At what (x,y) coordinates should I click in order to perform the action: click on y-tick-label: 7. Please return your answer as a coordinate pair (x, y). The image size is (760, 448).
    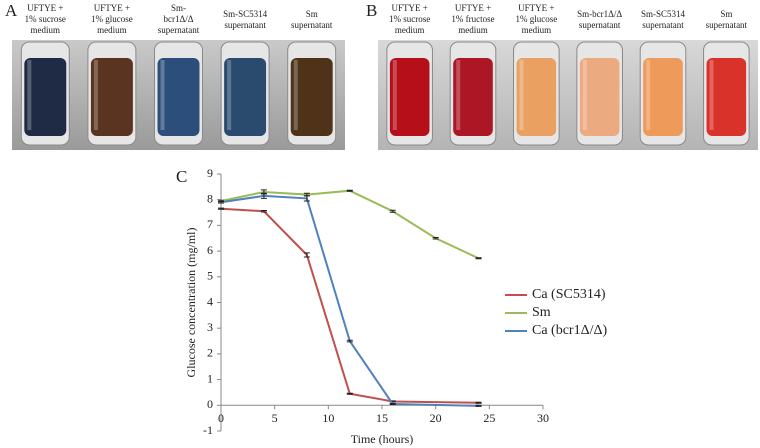
    Looking at the image, I should click on (210, 224).